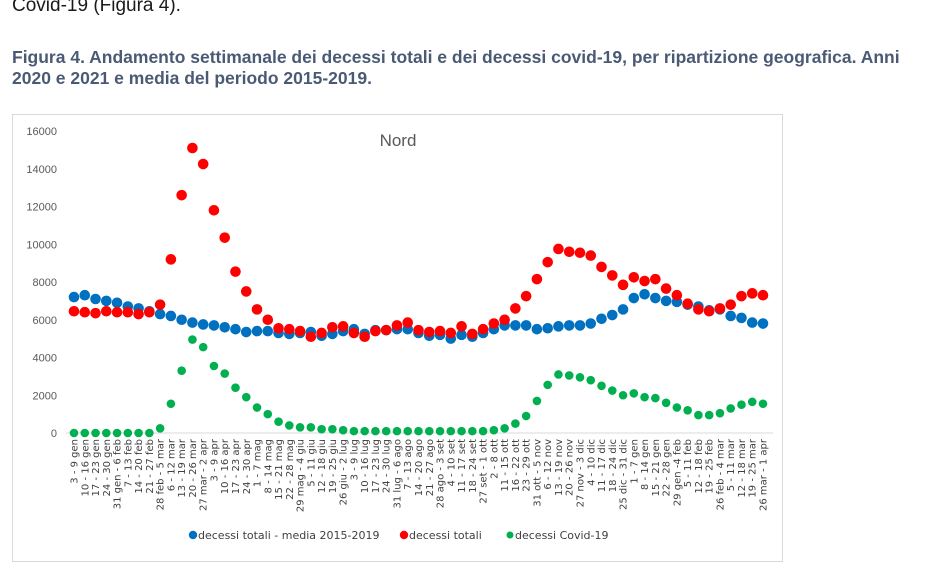  I want to click on y-tick-label: 10000, so click(41, 245).